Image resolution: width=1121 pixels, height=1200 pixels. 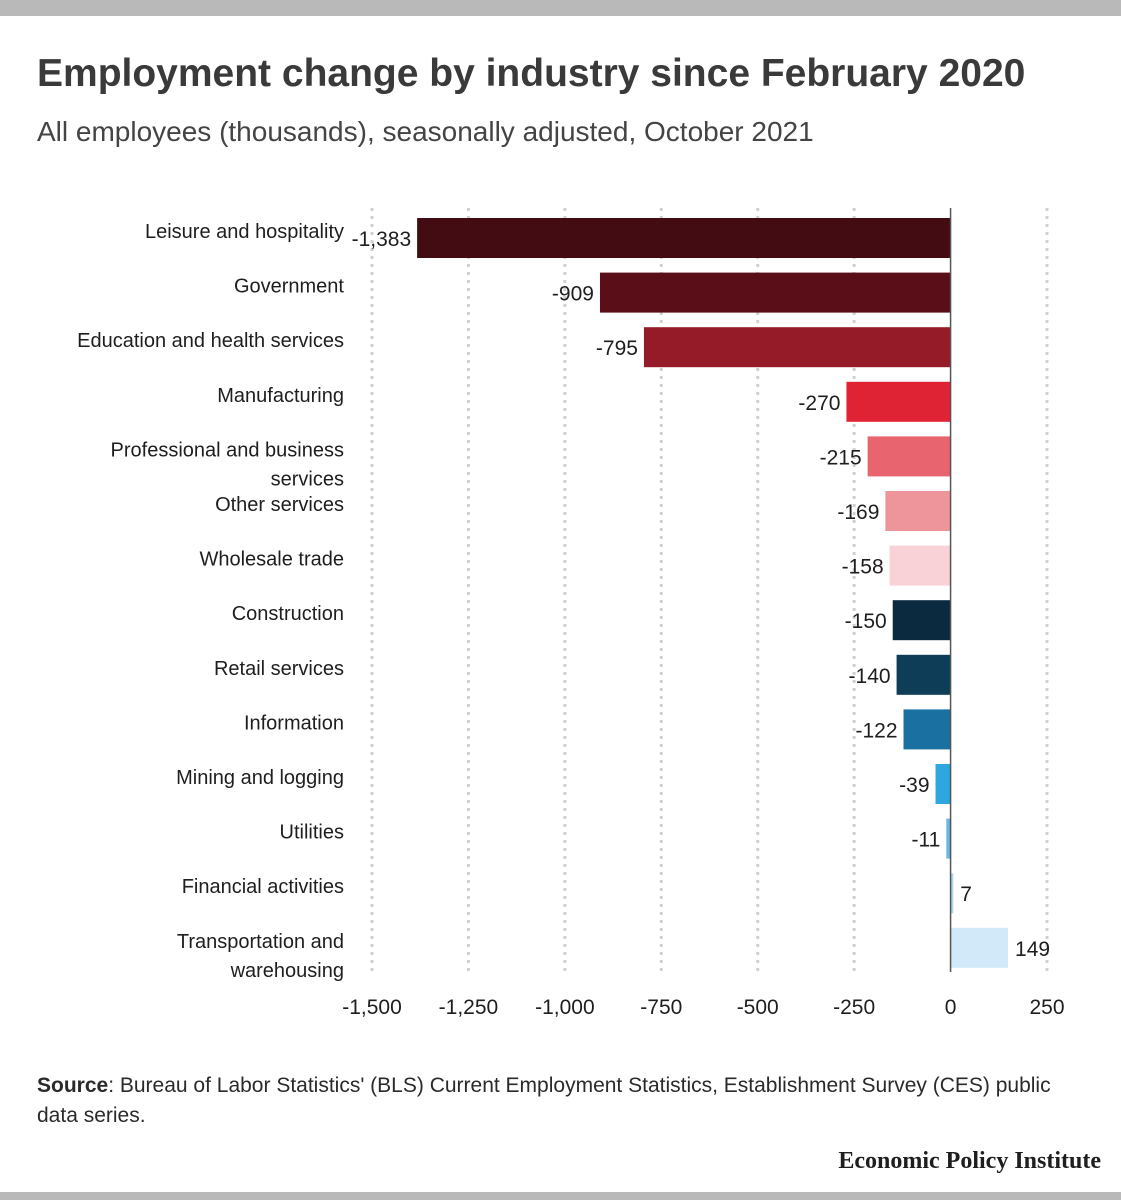 What do you see at coordinates (294, 723) in the screenshot?
I see `category-label: Information` at bounding box center [294, 723].